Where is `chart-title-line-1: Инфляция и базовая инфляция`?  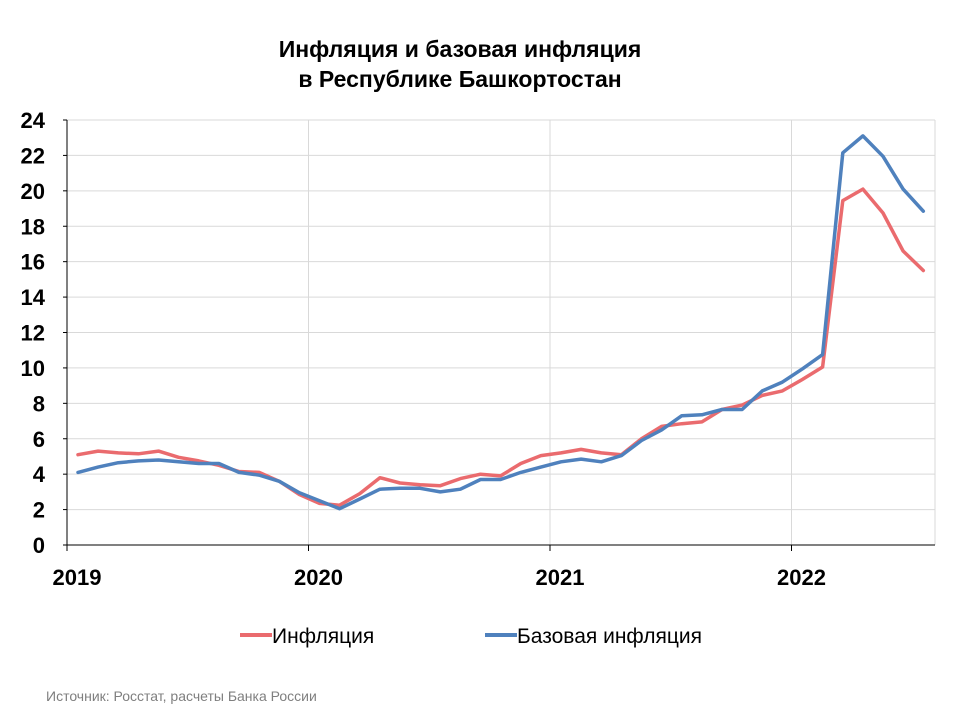 chart-title-line-1: Инфляция и базовая инфляция is located at coordinates (460, 49).